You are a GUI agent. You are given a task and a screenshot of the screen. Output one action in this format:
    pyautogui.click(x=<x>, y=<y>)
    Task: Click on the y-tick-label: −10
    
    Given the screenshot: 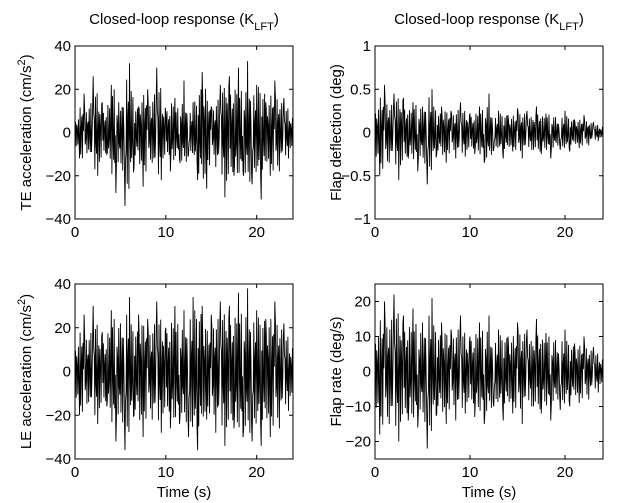 What is the action you would take?
    pyautogui.click(x=358, y=407)
    